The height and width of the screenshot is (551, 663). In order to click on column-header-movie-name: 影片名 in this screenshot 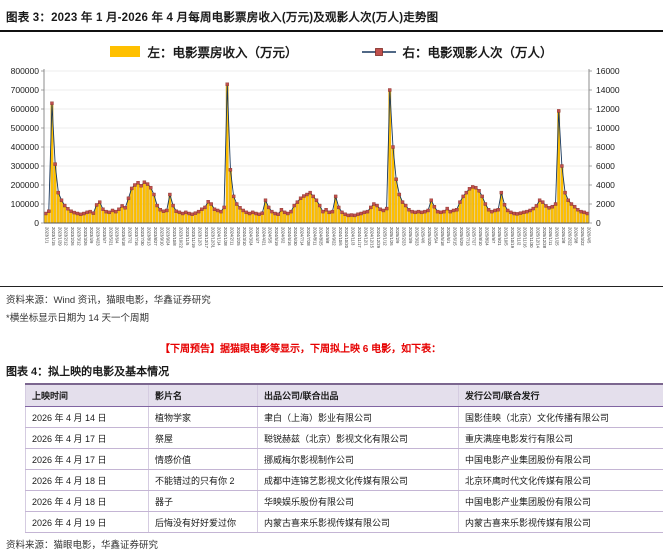, I will do `click(203, 395)`.